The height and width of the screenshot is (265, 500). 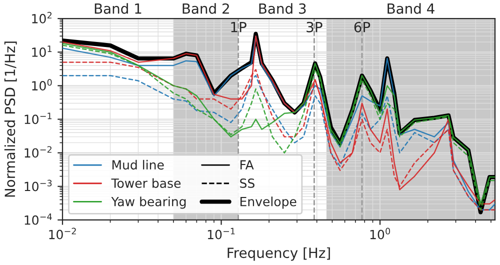 What do you see at coordinates (205, 8) in the screenshot?
I see `band-label: Band 2` at bounding box center [205, 8].